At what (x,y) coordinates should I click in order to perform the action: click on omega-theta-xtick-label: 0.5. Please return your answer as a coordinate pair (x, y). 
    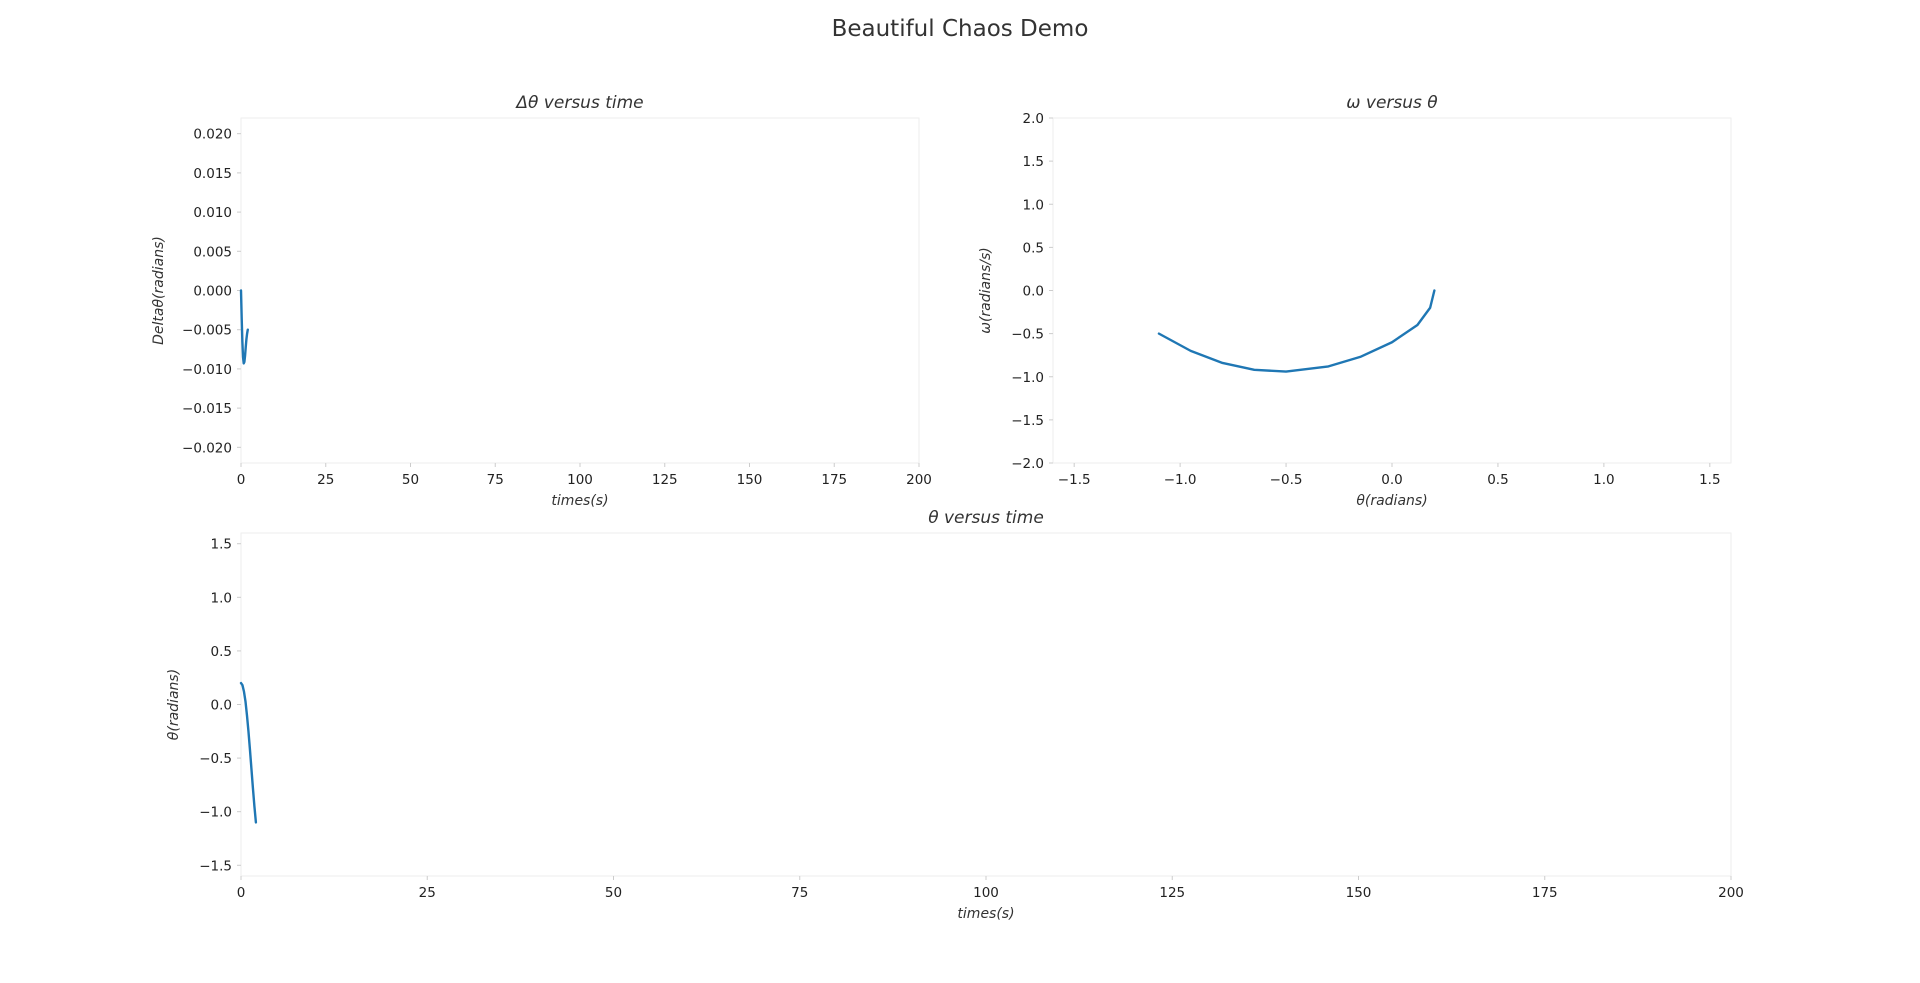
    Looking at the image, I should click on (1497, 480).